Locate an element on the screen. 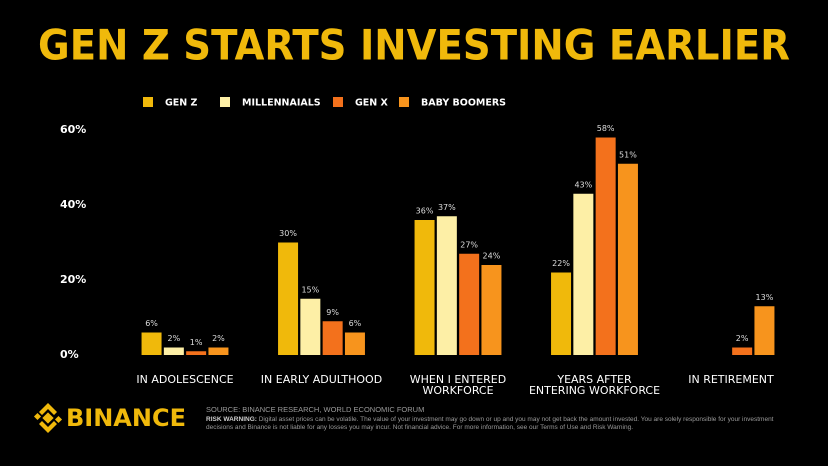  binance-logo is located at coordinates (48, 418).